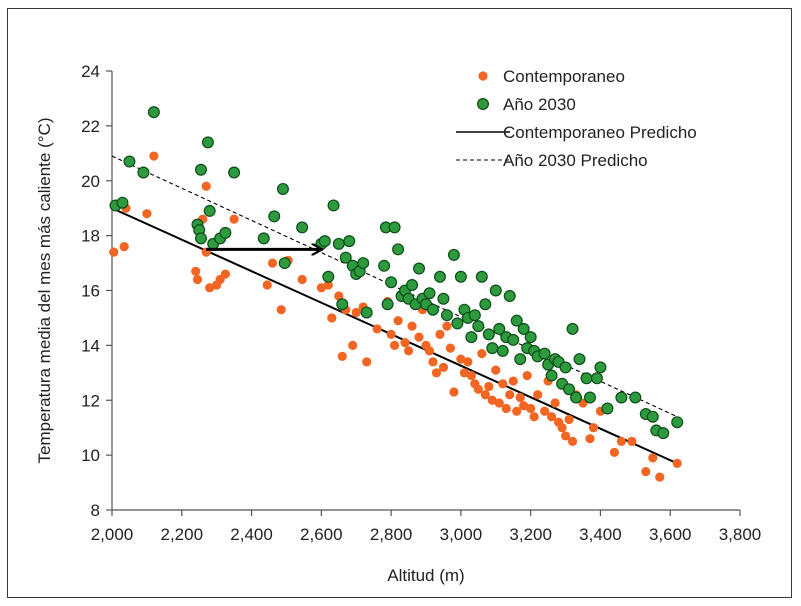  I want to click on legend-label-ano-2030: Año 2030, so click(539, 104).